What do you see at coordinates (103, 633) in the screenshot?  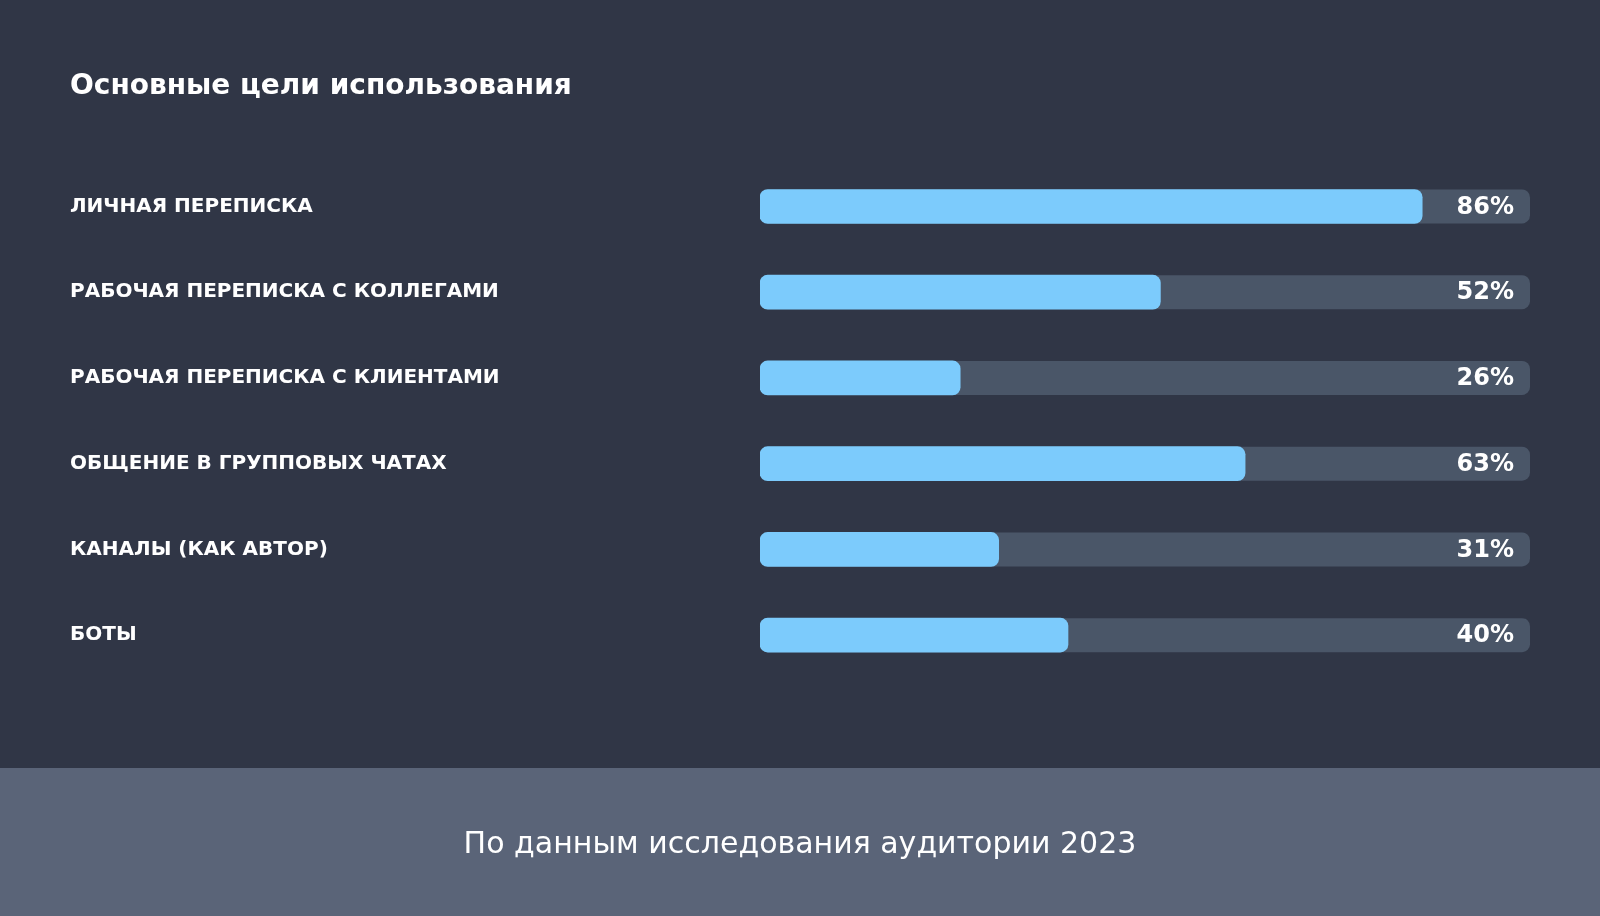 I see `y-tick-label: БОТЫ` at bounding box center [103, 633].